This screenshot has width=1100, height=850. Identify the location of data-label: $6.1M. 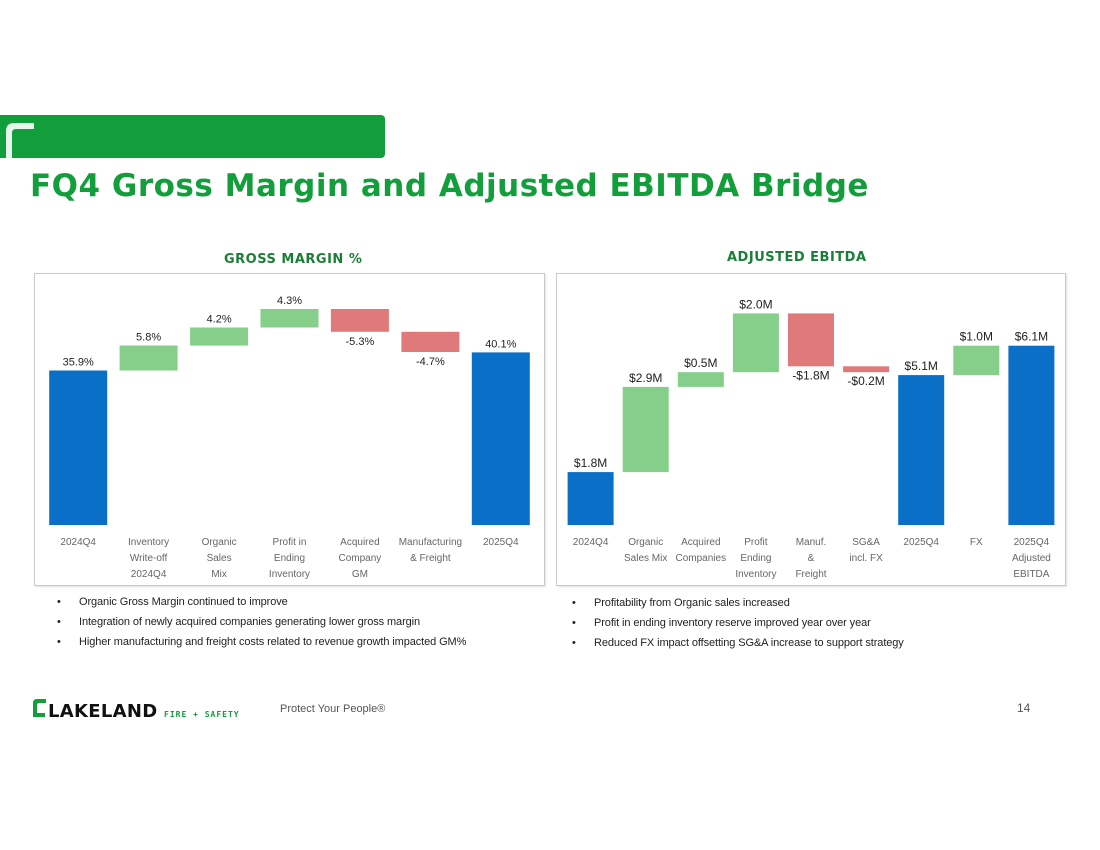
(1031, 337).